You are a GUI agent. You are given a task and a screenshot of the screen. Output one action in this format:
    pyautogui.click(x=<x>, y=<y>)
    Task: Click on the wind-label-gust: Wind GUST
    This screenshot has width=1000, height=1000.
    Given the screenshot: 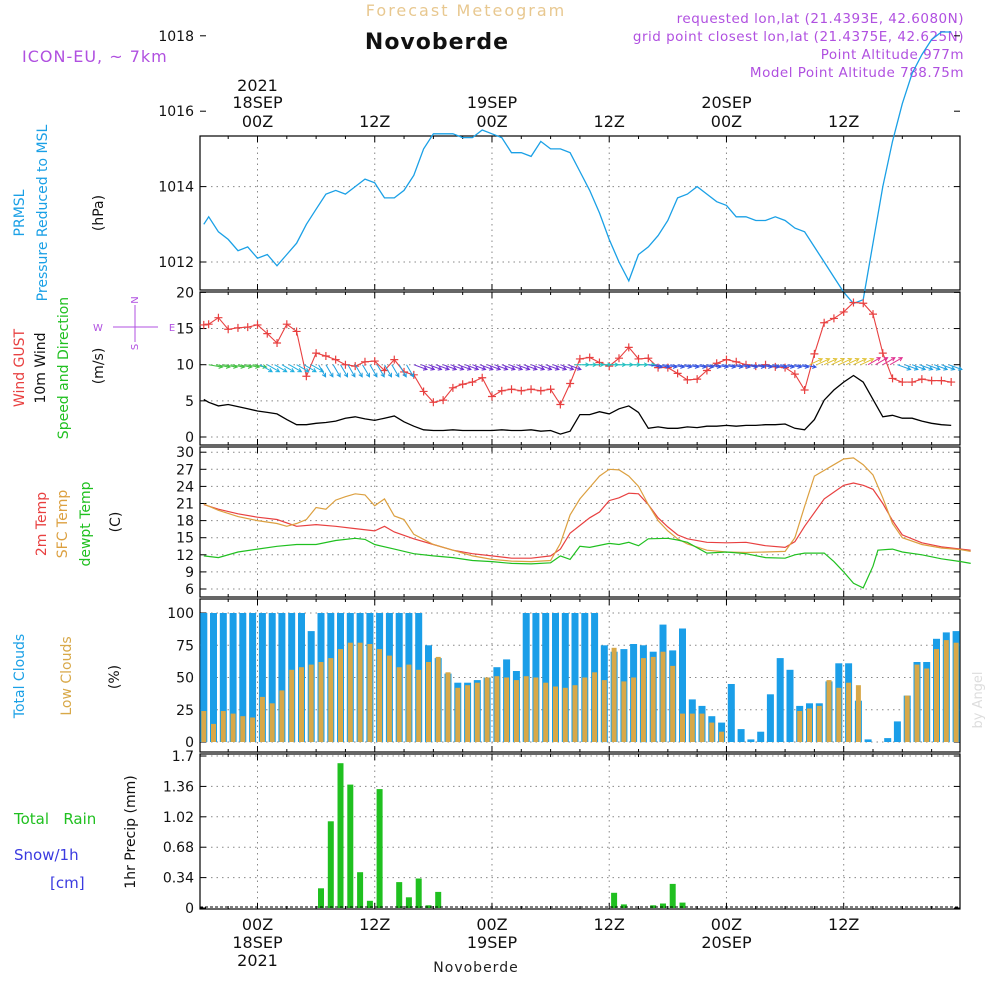 What is the action you would take?
    pyautogui.click(x=20, y=367)
    